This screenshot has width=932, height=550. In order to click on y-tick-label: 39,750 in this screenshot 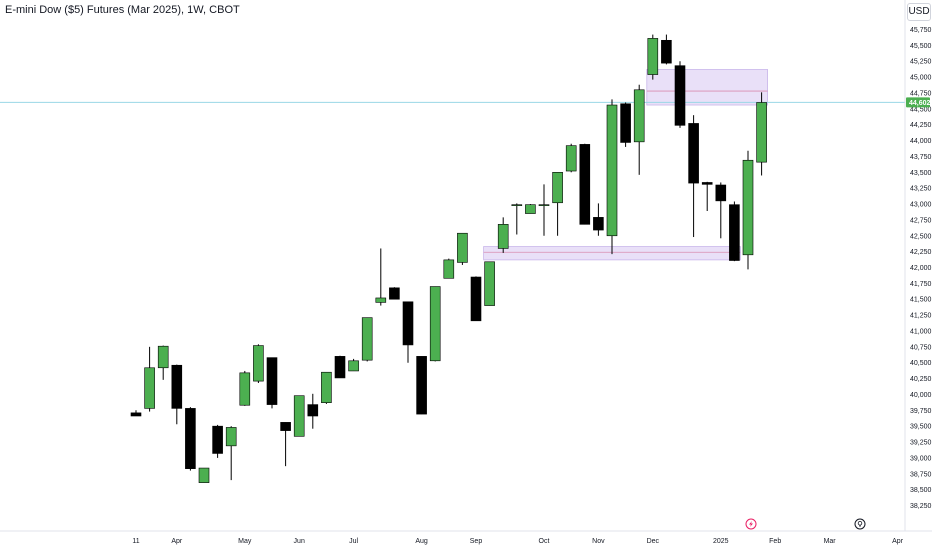, I will do `click(921, 411)`.